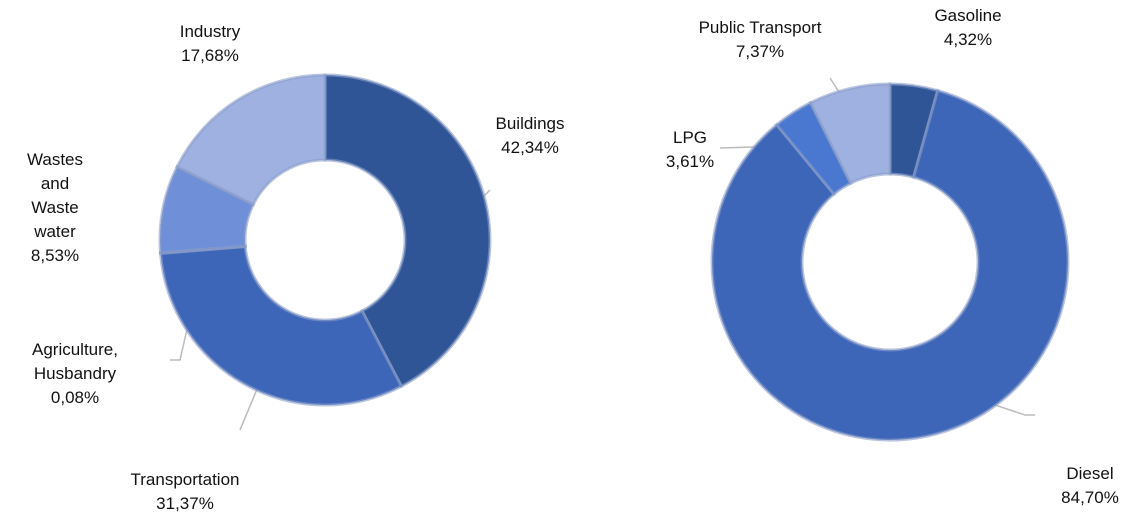 The image size is (1125, 520). I want to click on category-label: Wastes and Waste water, so click(55, 195).